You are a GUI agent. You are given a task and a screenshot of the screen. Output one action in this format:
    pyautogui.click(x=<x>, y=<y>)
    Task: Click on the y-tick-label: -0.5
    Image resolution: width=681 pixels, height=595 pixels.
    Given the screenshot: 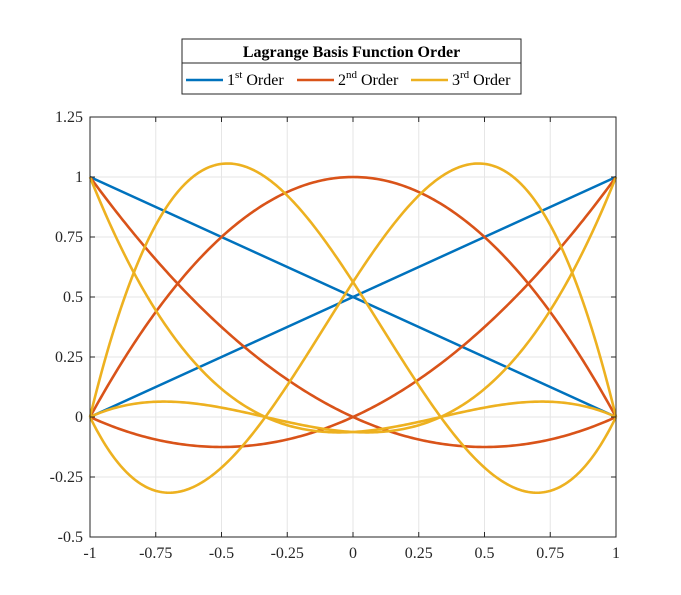 What is the action you would take?
    pyautogui.click(x=70, y=537)
    